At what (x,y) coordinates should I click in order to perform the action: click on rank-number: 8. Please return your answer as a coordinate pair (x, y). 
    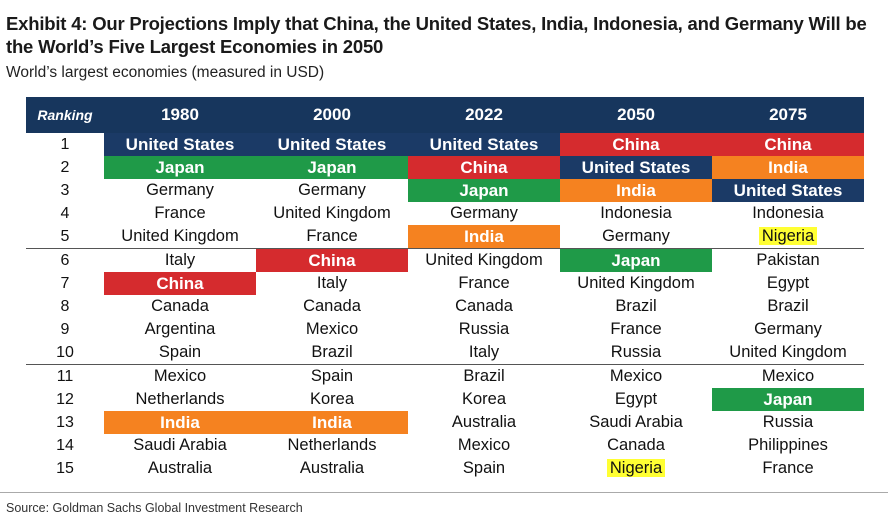
    Looking at the image, I should click on (65, 306).